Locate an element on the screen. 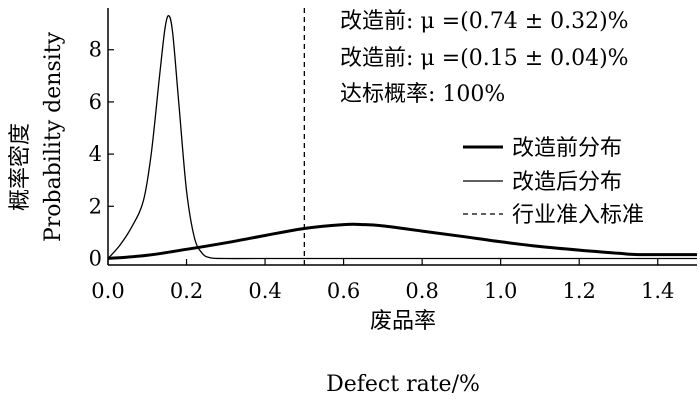 The image size is (700, 400). legend-label-after: 改造后分布 is located at coordinates (567, 182).